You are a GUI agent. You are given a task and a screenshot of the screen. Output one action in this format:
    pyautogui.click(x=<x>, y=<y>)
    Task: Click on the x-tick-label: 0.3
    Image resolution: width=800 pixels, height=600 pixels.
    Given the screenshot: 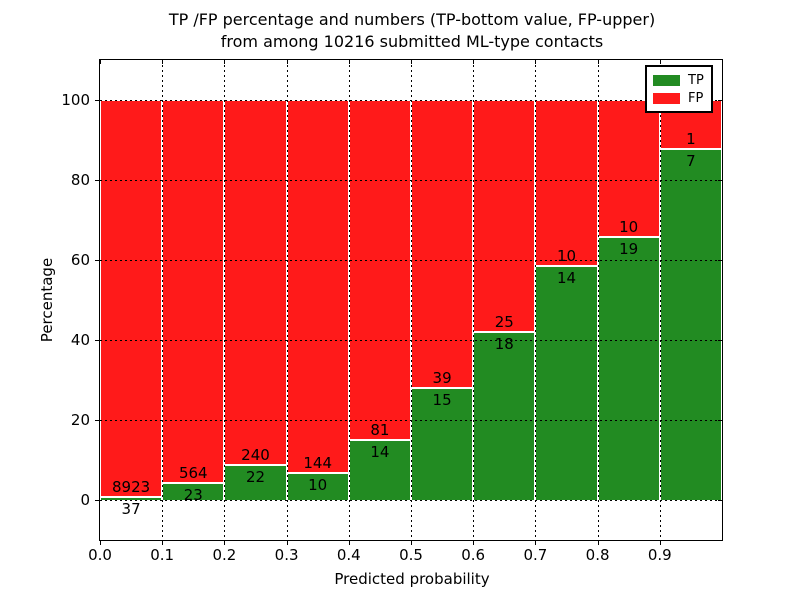 What is the action you would take?
    pyautogui.click(x=286, y=555)
    